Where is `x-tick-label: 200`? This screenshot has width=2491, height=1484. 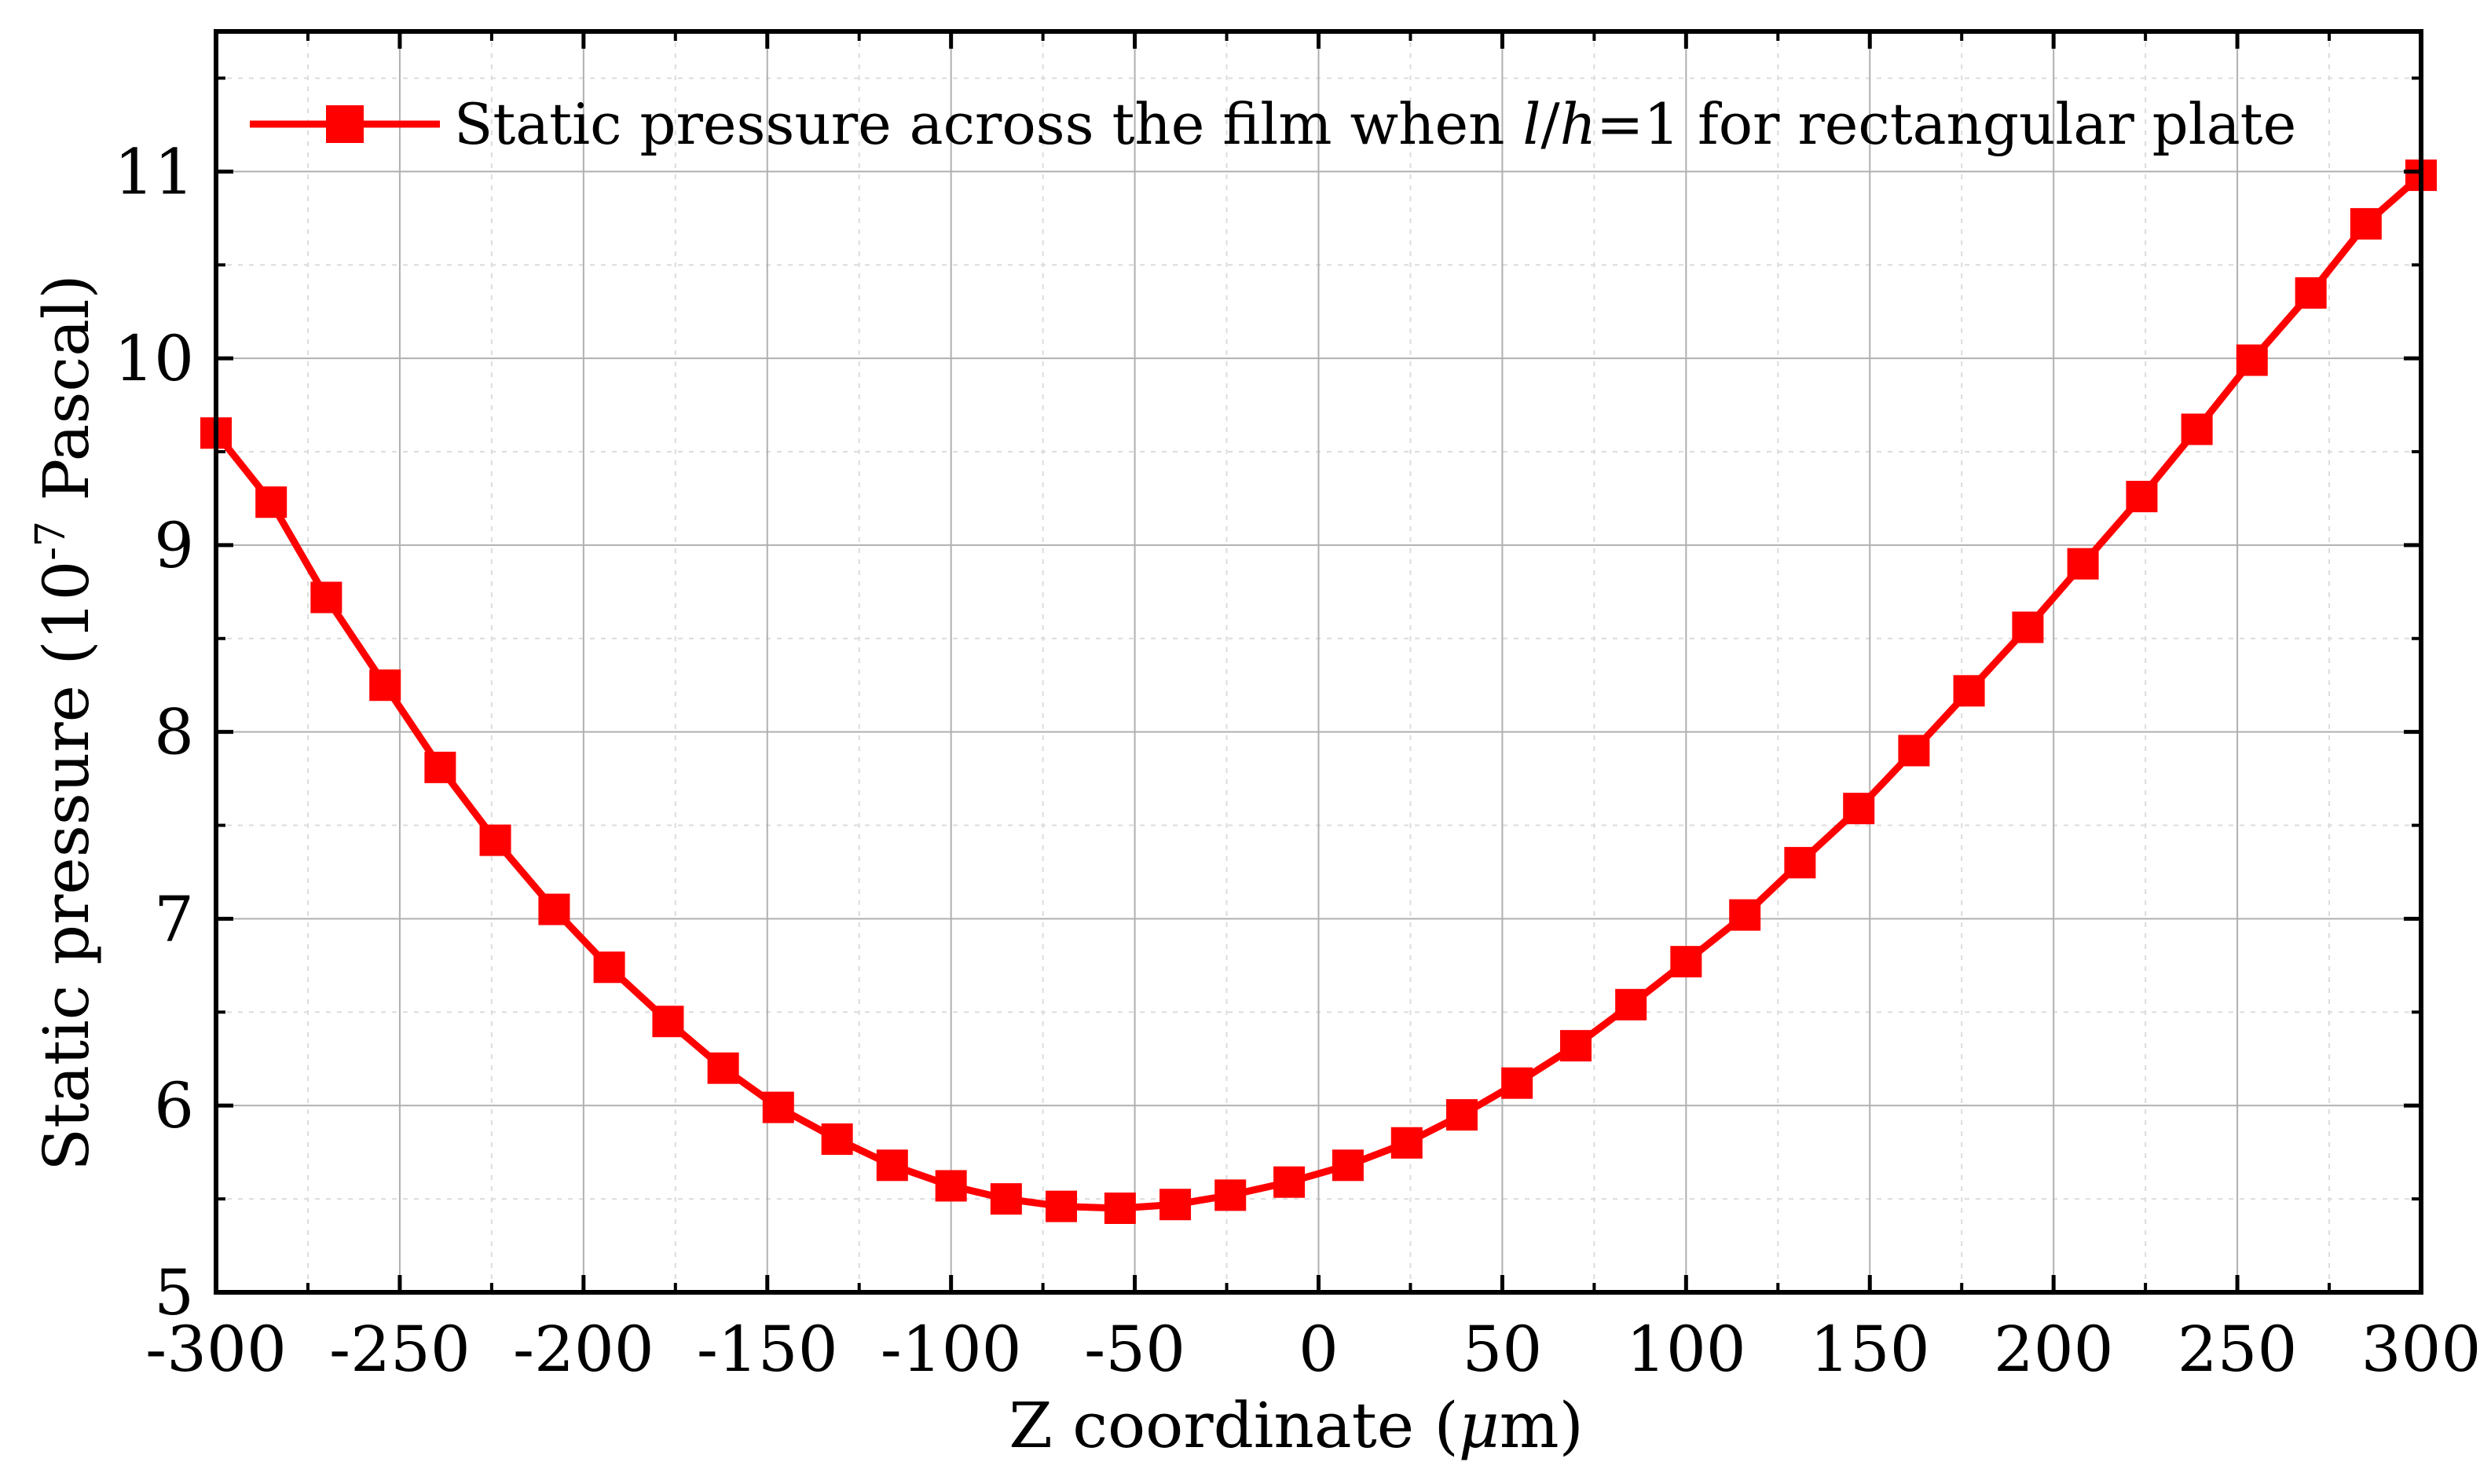 x-tick-label: 200 is located at coordinates (2054, 1349).